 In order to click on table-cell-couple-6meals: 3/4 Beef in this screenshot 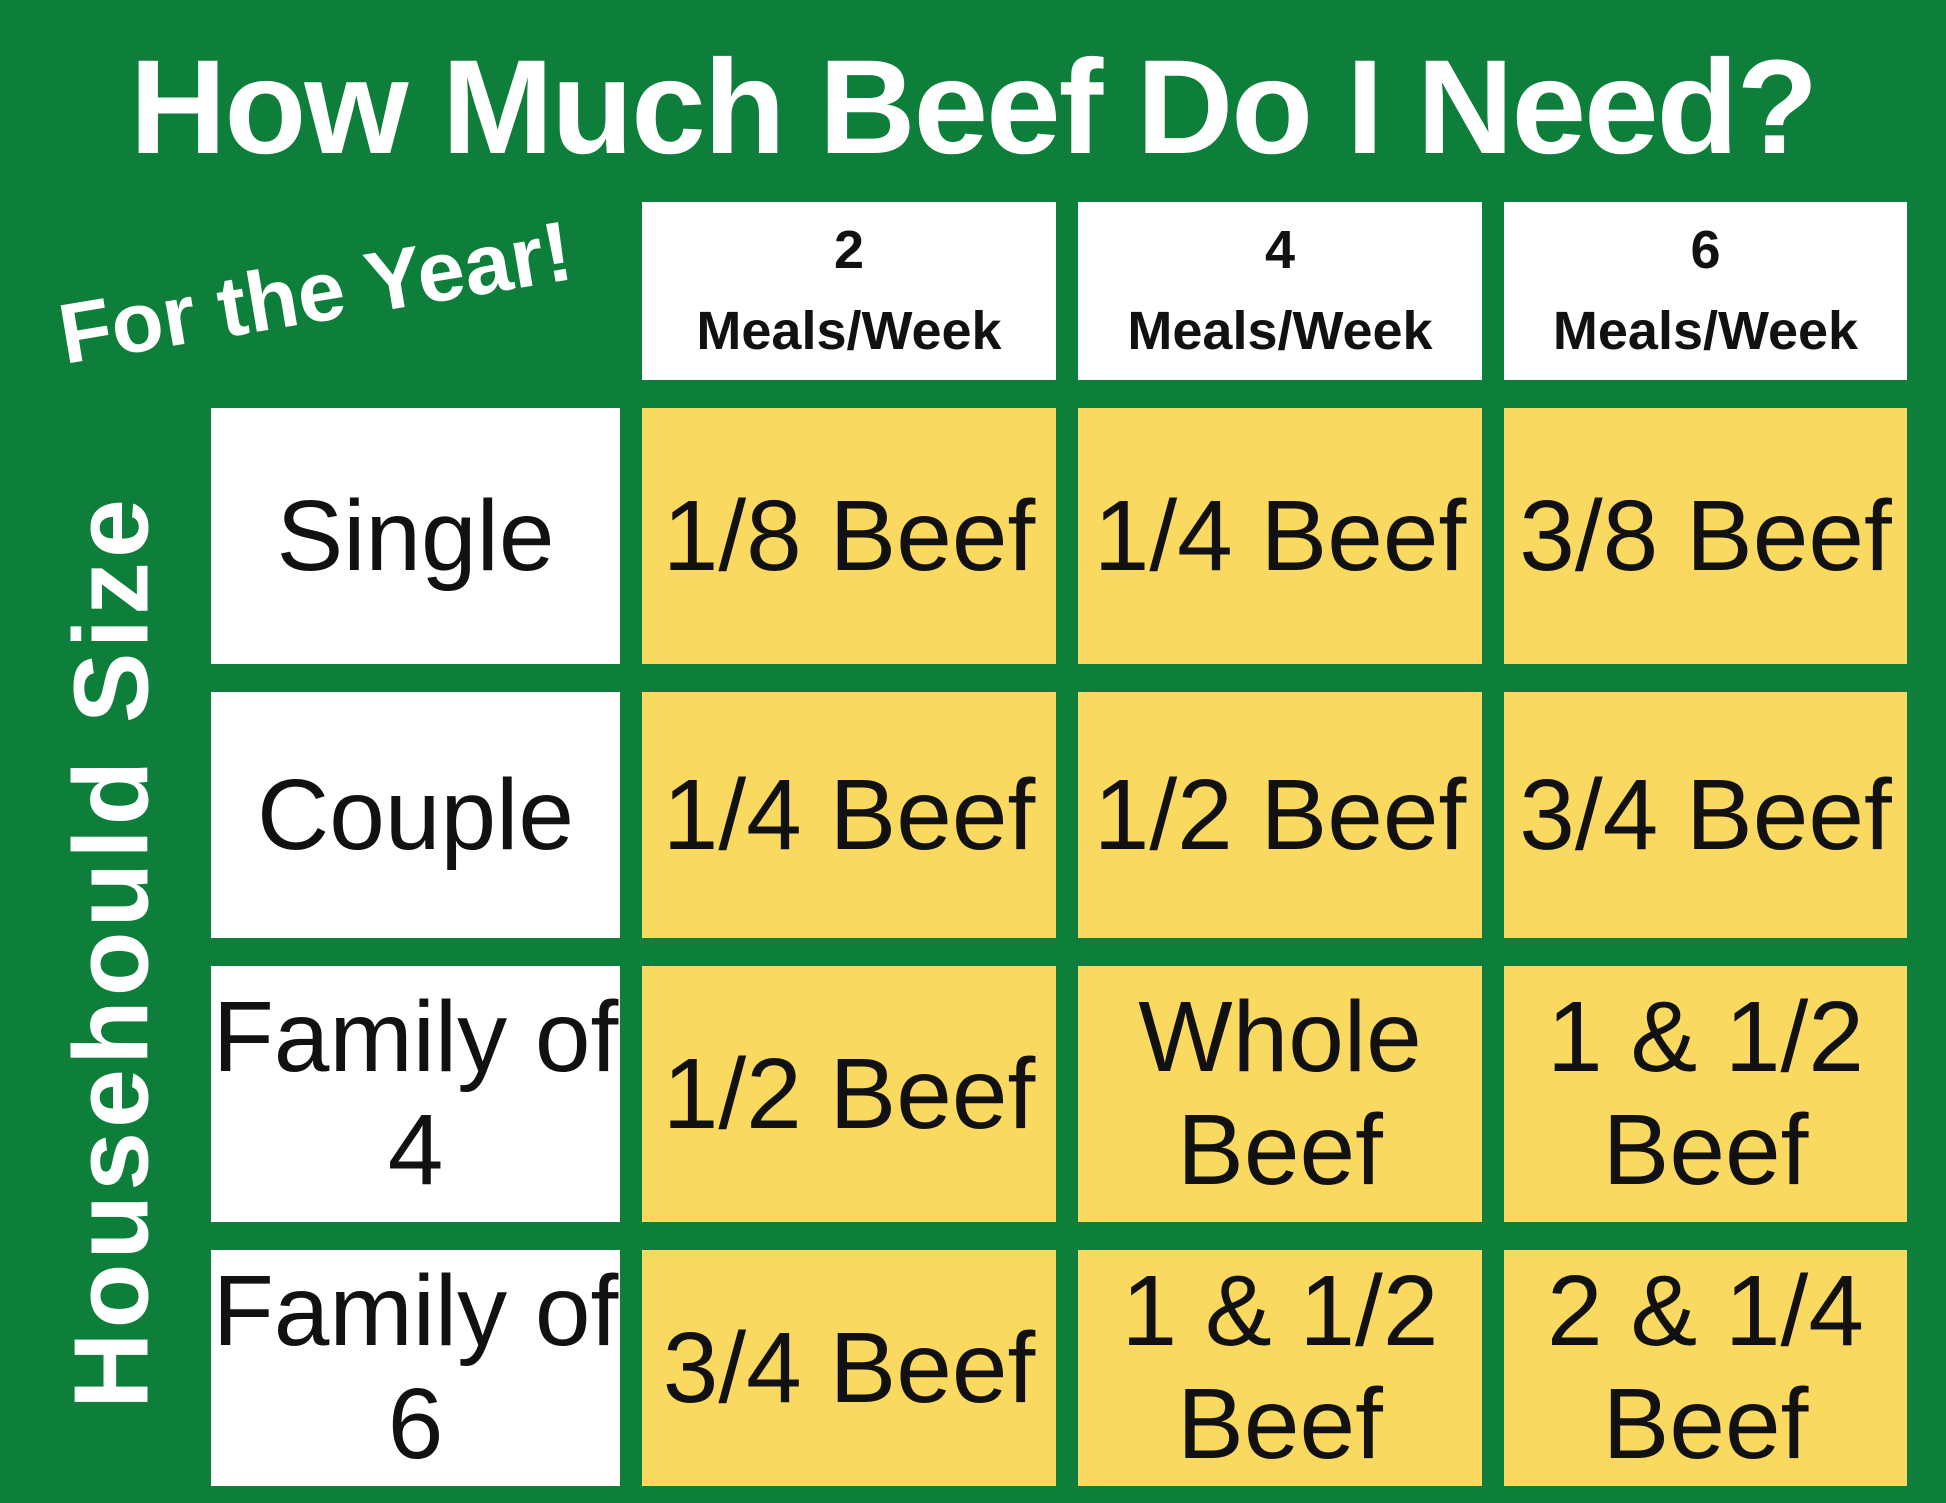, I will do `click(1705, 815)`.